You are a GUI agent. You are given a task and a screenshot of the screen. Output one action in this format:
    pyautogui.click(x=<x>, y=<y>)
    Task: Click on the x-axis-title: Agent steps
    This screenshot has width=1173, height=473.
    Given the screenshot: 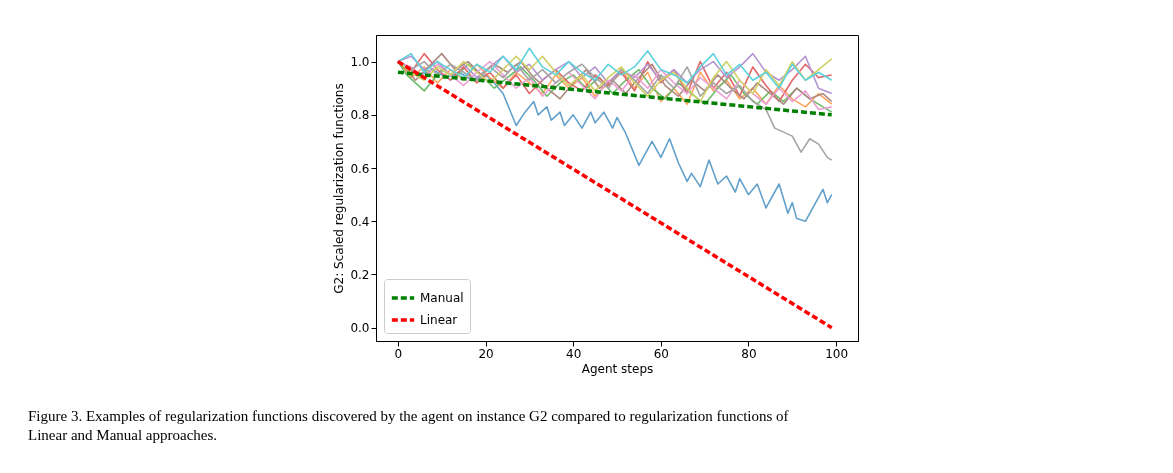 What is the action you would take?
    pyautogui.click(x=617, y=368)
    